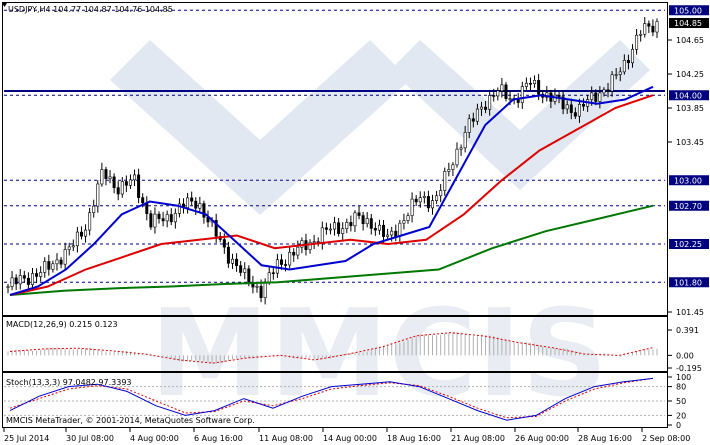  I want to click on level-price-label: 101.80, so click(688, 282).